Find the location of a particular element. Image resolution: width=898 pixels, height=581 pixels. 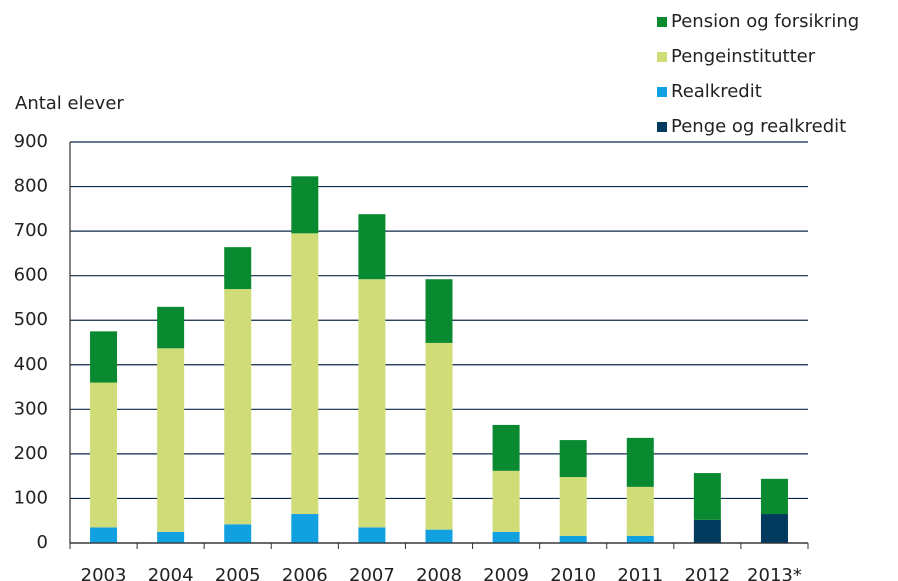

y-axis-label: Antal elever is located at coordinates (69, 103).